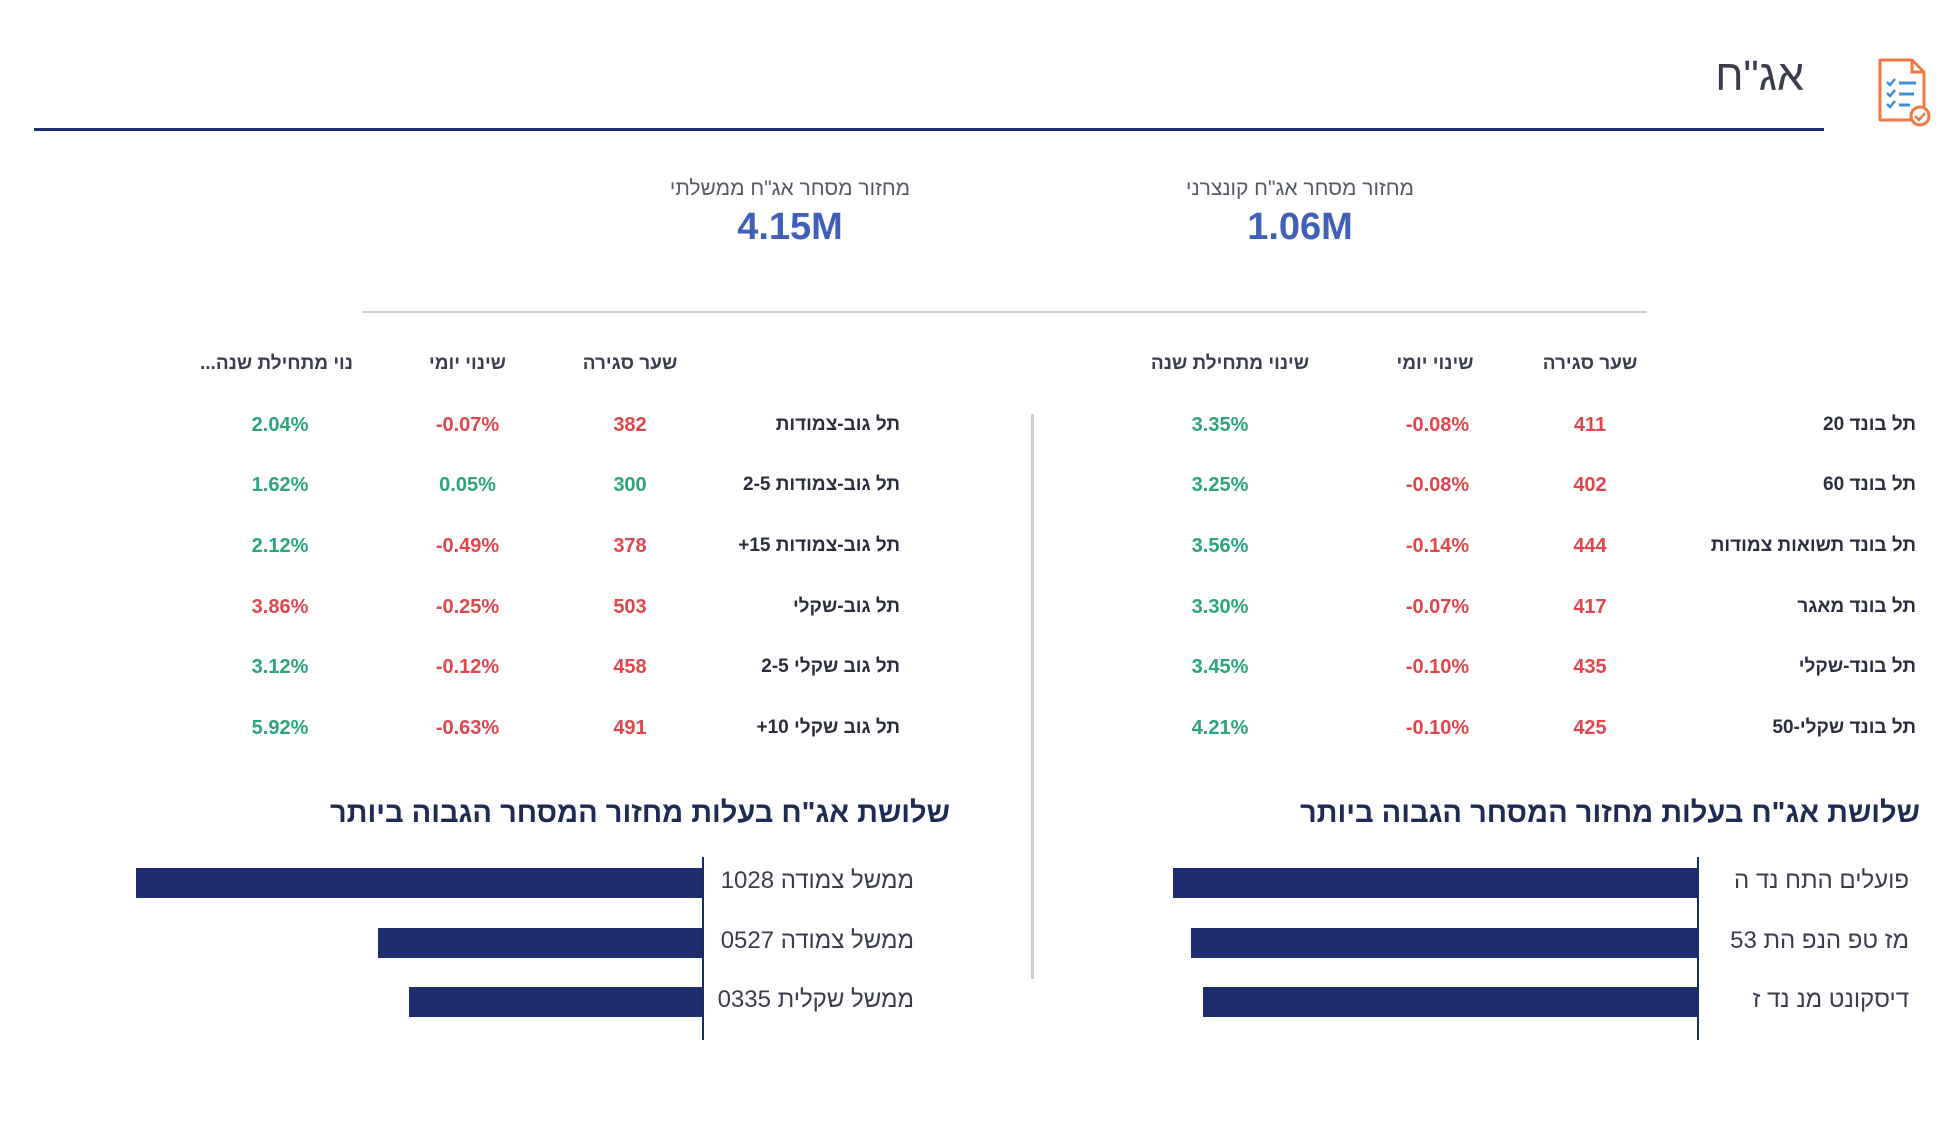 Image resolution: width=1946 pixels, height=1126 pixels. Describe the element at coordinates (1857, 666) in the screenshot. I see `index-name: תל בונד-שקלי` at that location.